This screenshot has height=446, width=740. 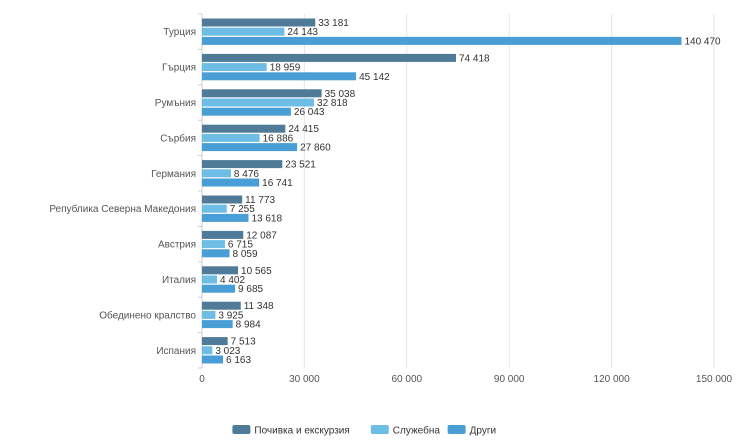 What do you see at coordinates (147, 315) in the screenshot?
I see `category-label: Обединено кралство` at bounding box center [147, 315].